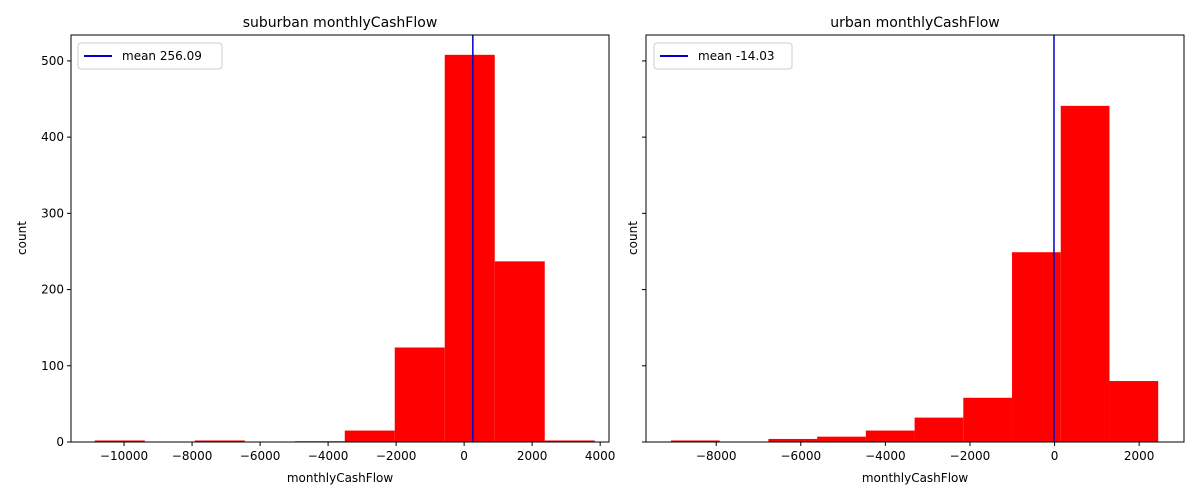  I want to click on x-ticks: −8000 −6000 −4000 −2000 0 2000, so click(925, 452).